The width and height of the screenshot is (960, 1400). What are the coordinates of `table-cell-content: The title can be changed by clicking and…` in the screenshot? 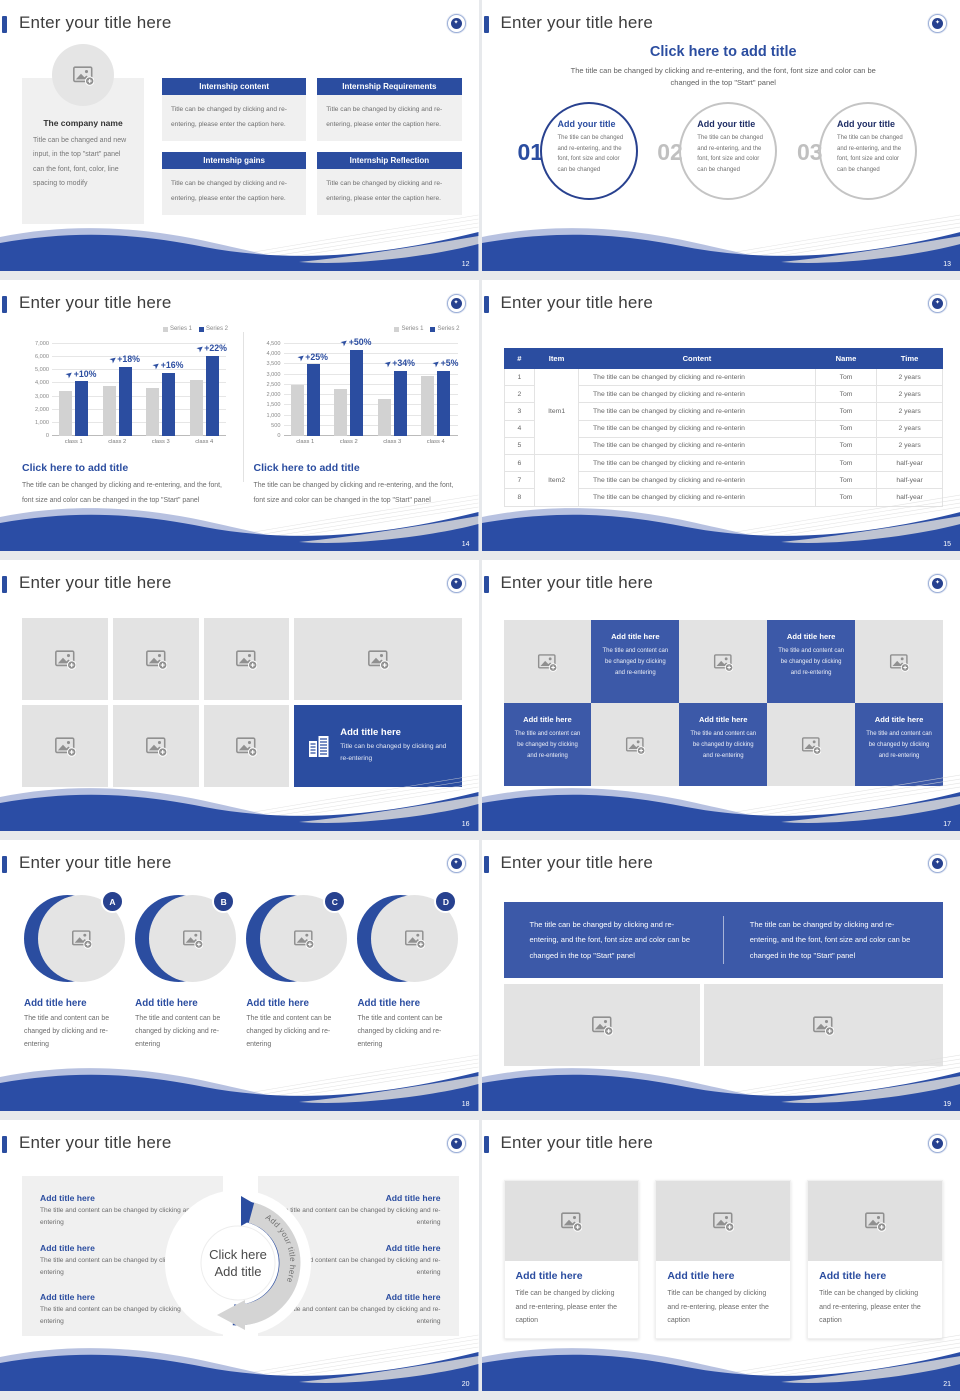 It's located at (697, 463).